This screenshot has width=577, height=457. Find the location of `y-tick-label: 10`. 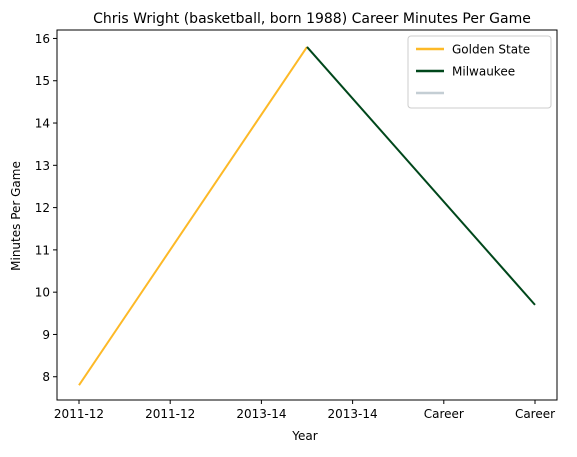

y-tick-label: 10 is located at coordinates (42, 293).